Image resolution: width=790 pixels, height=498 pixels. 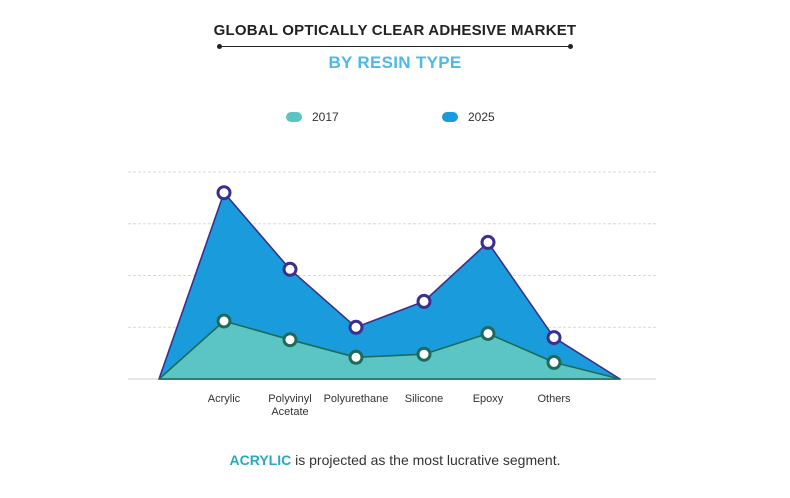 What do you see at coordinates (289, 405) in the screenshot?
I see `x-tick-label: Polyvinyl Acetate` at bounding box center [289, 405].